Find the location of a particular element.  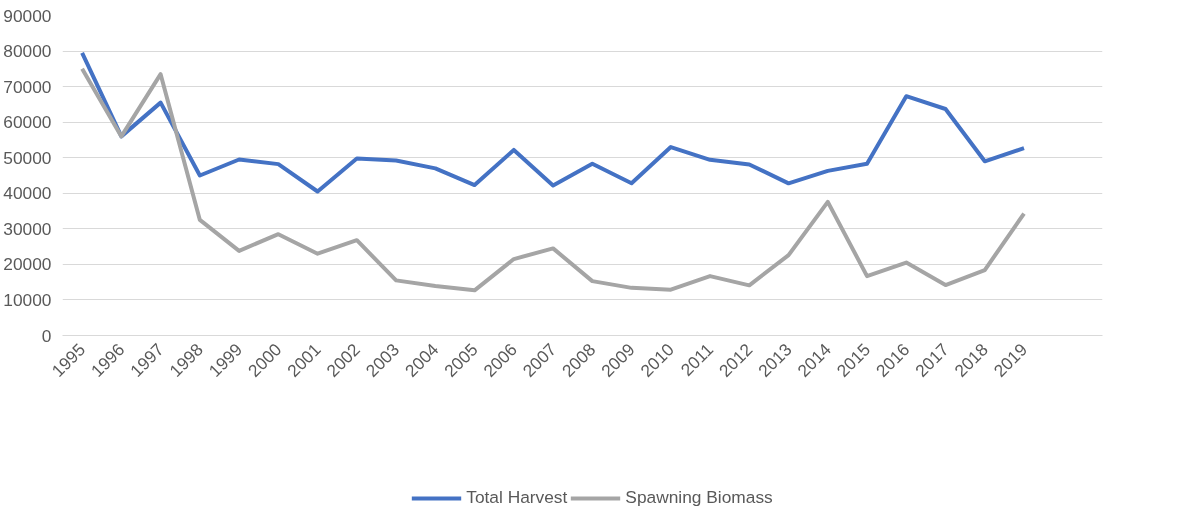

legend-label: Total Harvest is located at coordinates (517, 497).